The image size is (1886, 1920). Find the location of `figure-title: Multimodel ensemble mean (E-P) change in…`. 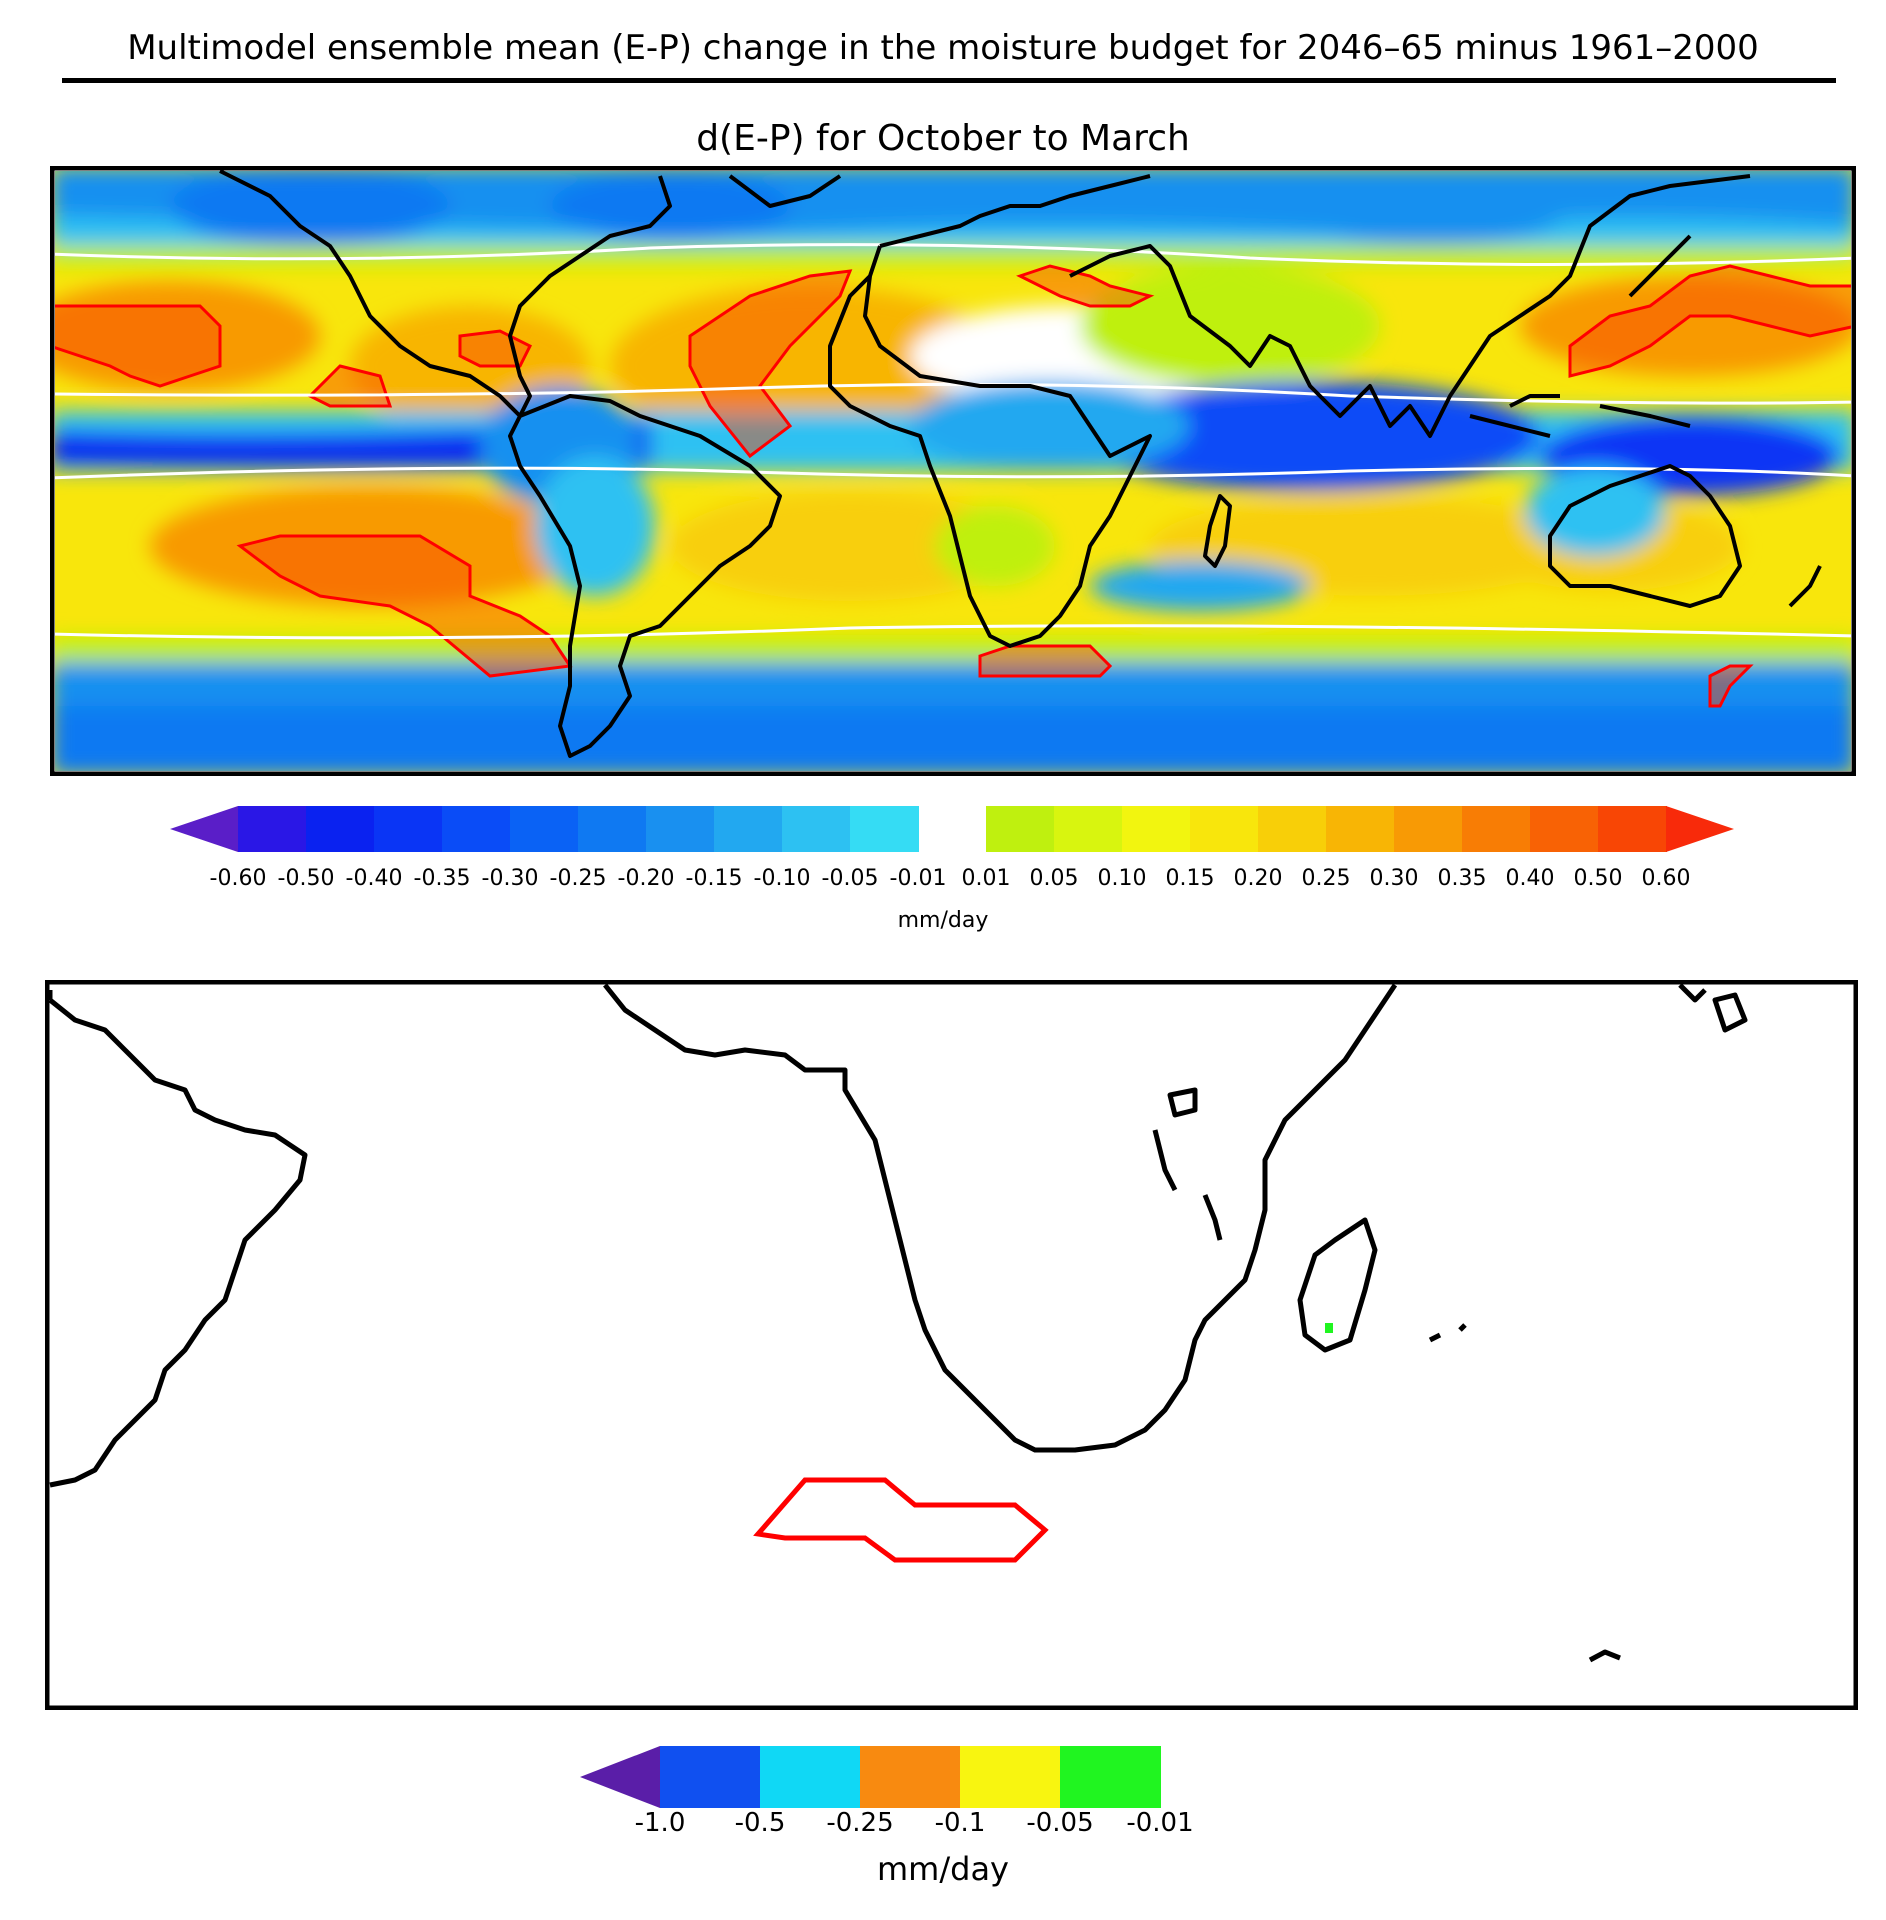

figure-title: Multimodel ensemble mean (E-P) change in… is located at coordinates (943, 48).